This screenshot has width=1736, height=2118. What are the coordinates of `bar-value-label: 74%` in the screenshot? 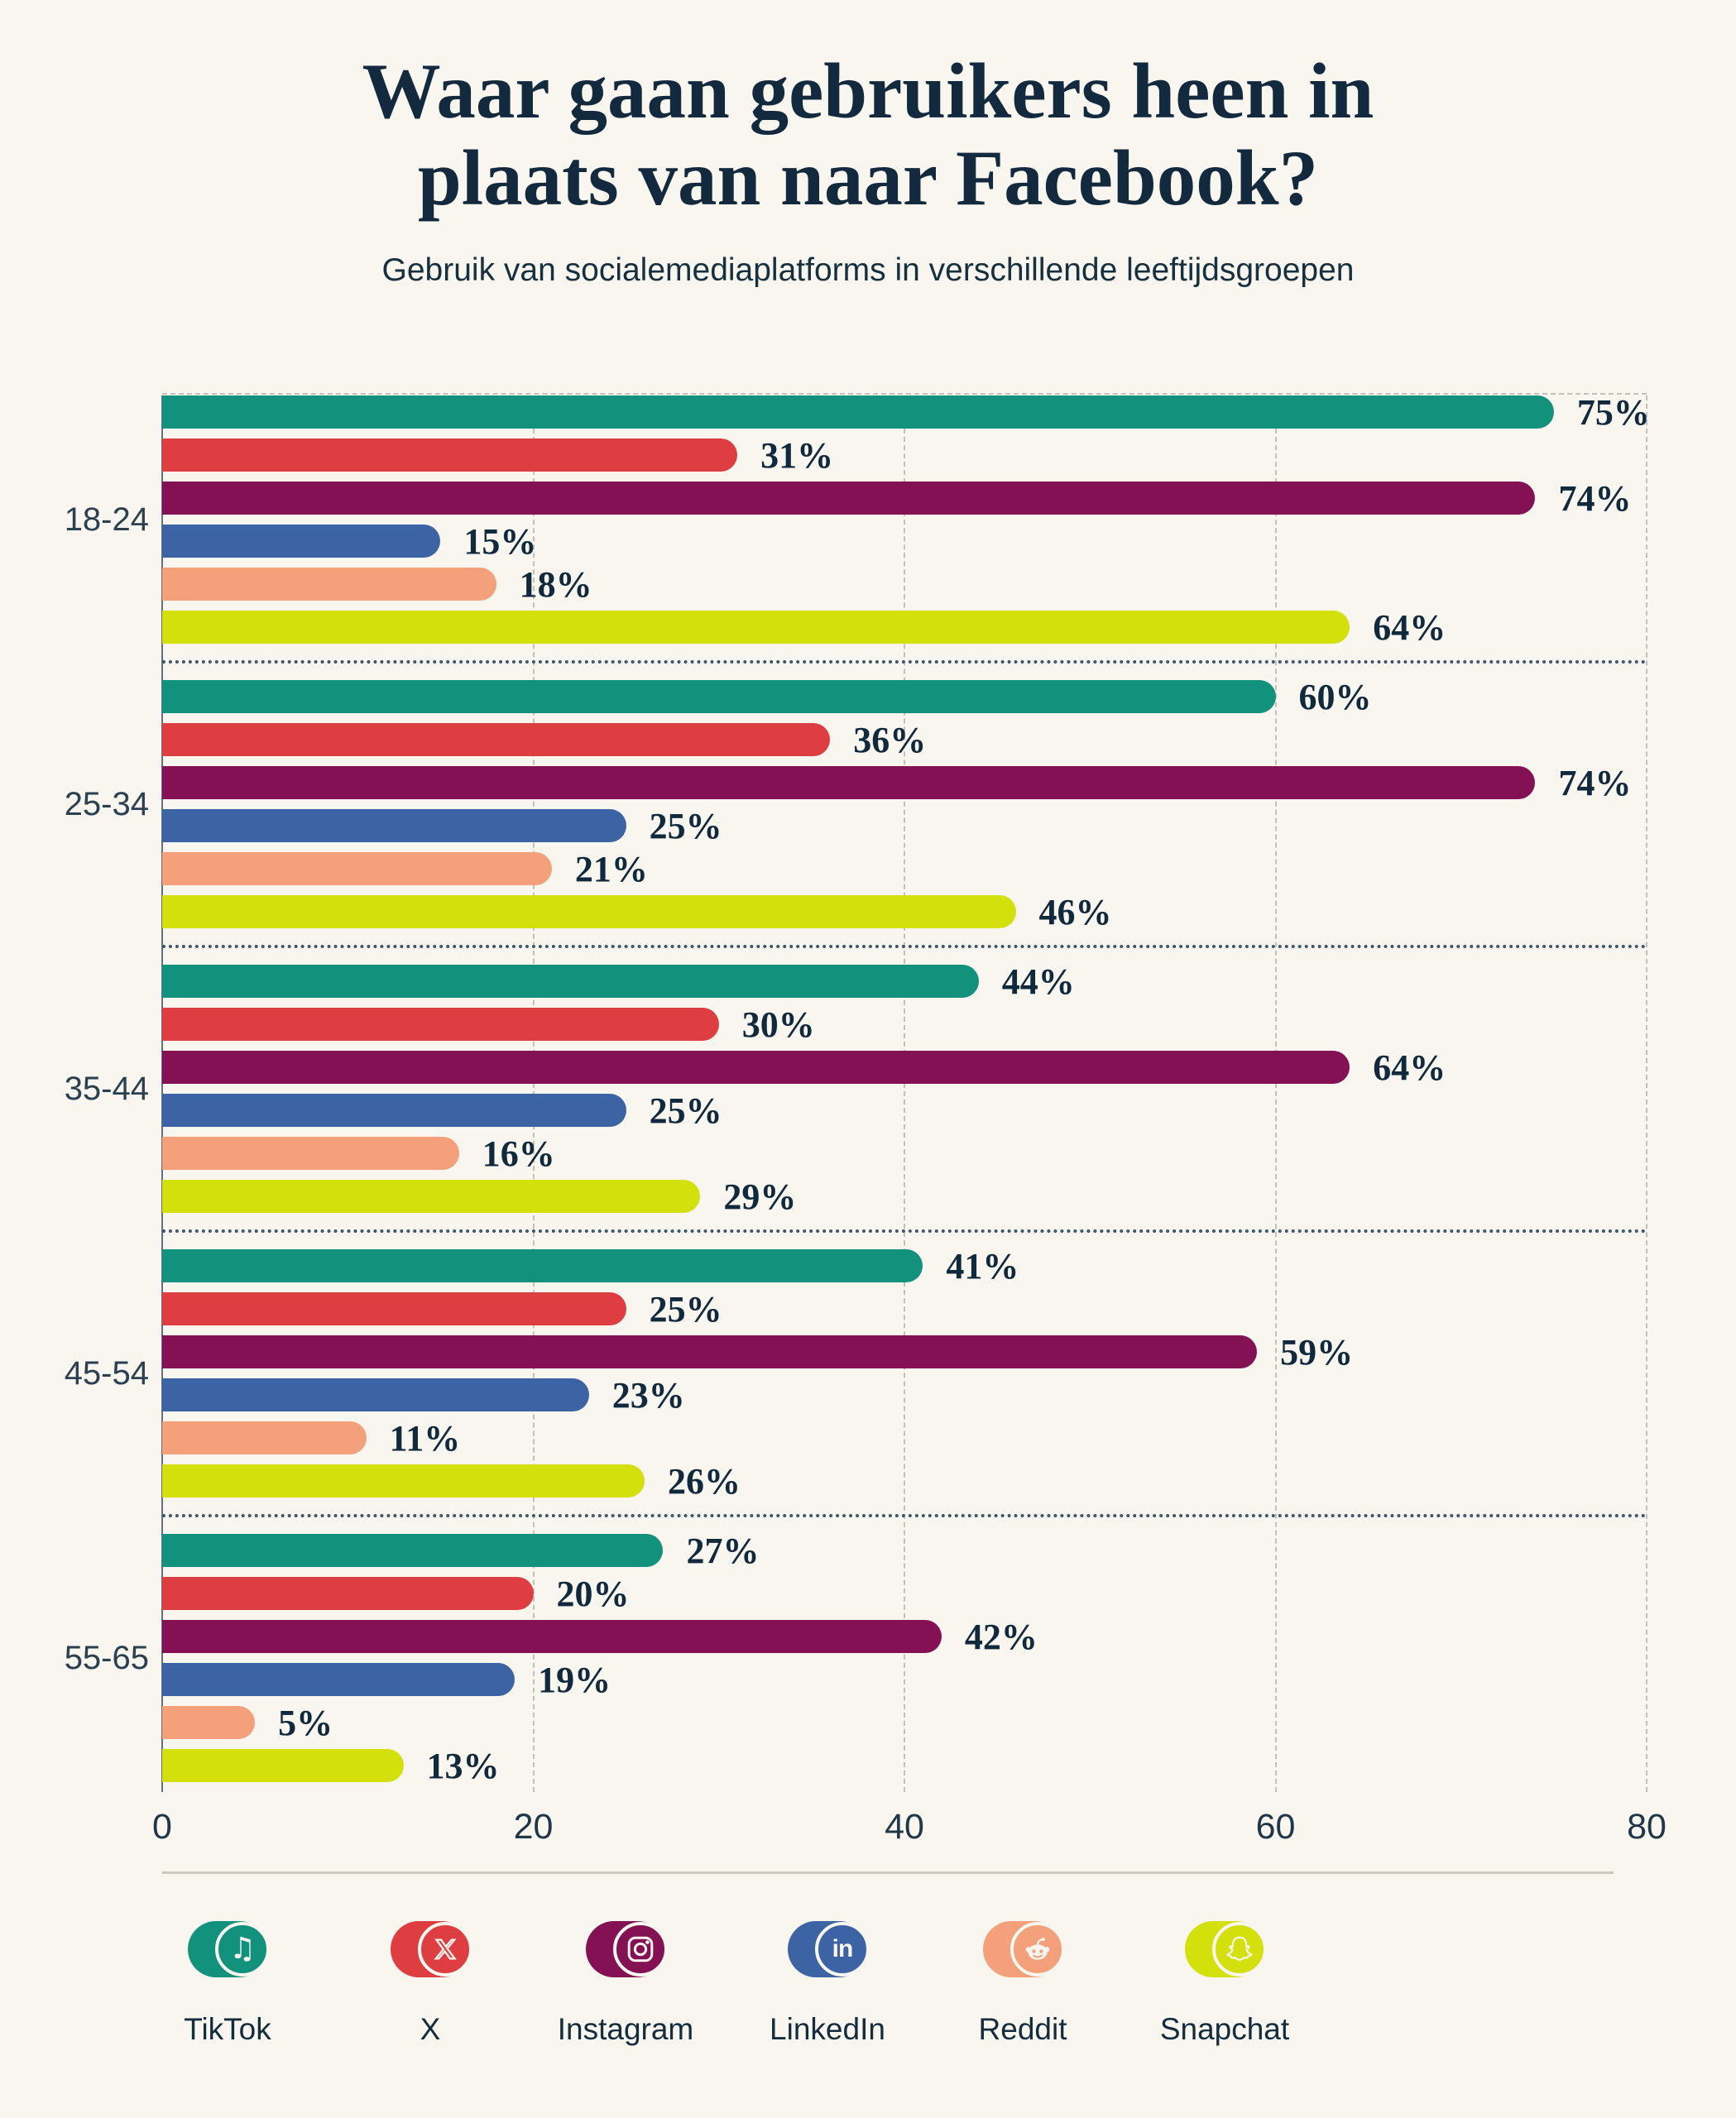 It's located at (1595, 783).